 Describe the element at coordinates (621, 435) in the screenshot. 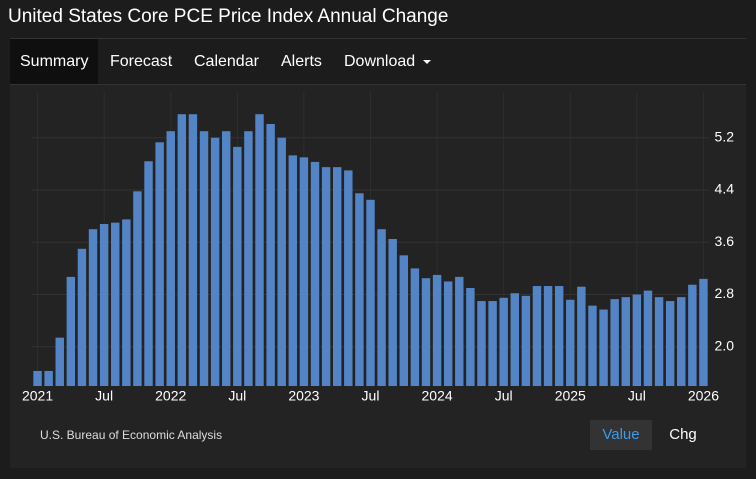

I see `toggle-button: Value` at that location.